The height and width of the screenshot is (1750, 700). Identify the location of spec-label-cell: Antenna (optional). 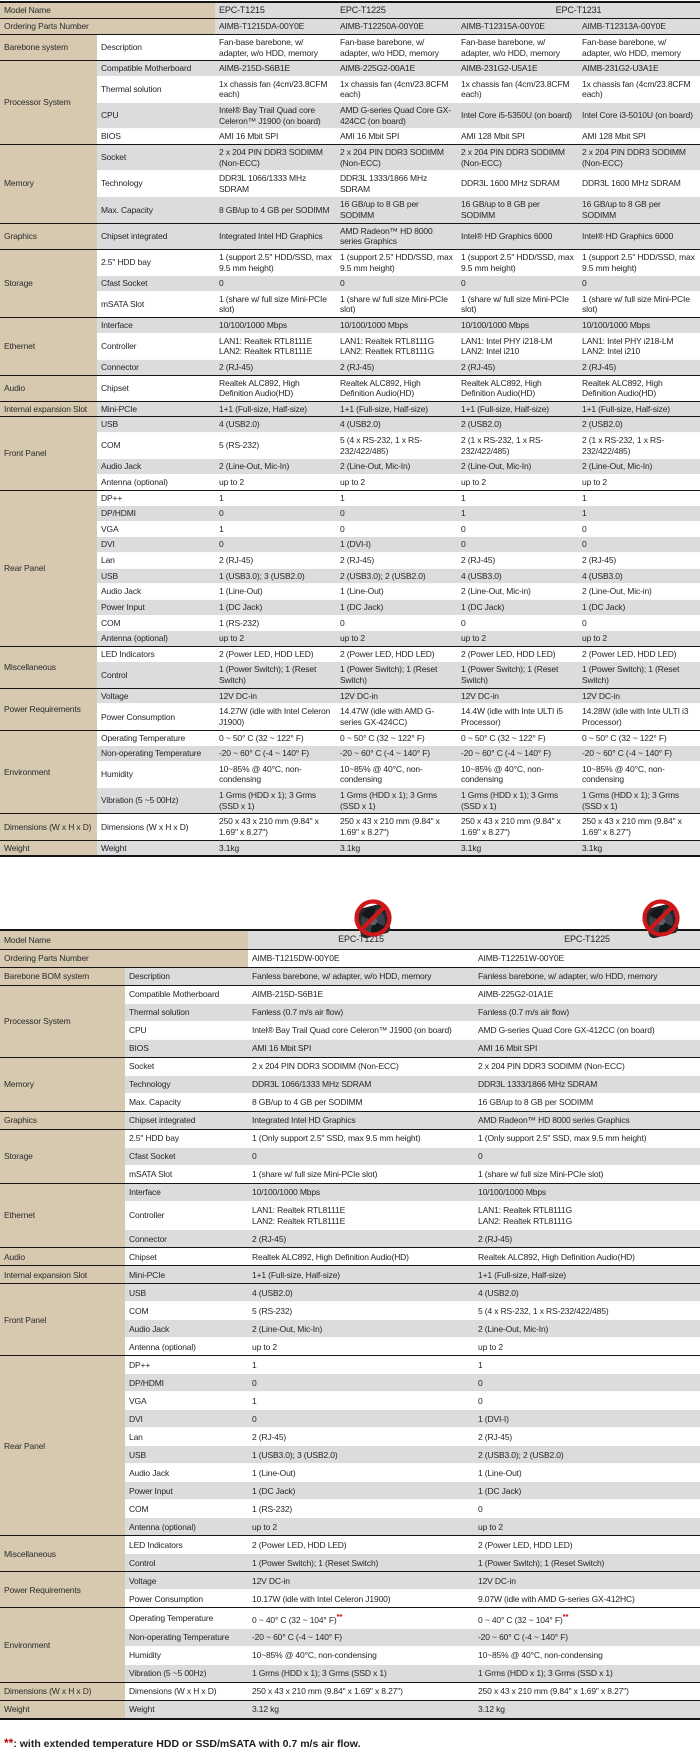
(186, 1526).